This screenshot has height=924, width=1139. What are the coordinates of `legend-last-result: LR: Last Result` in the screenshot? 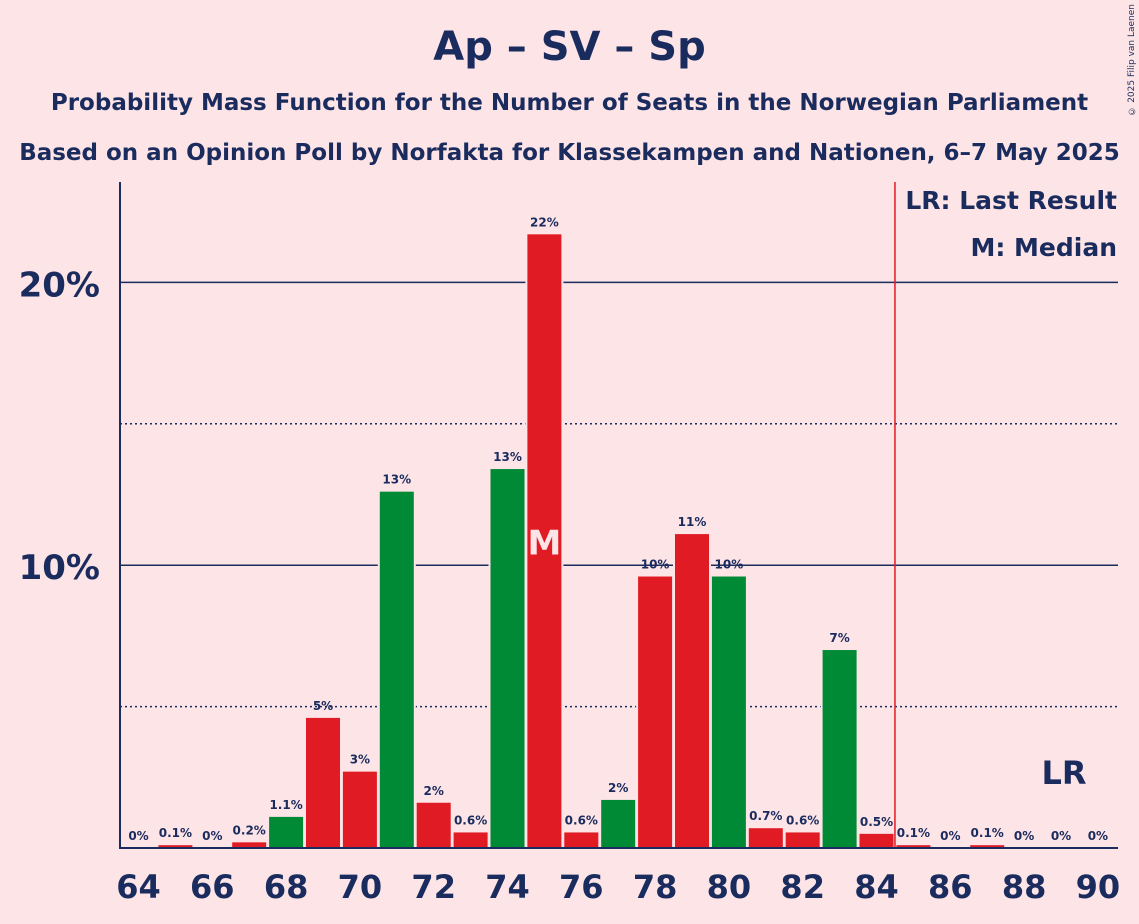 It's located at (1011, 200).